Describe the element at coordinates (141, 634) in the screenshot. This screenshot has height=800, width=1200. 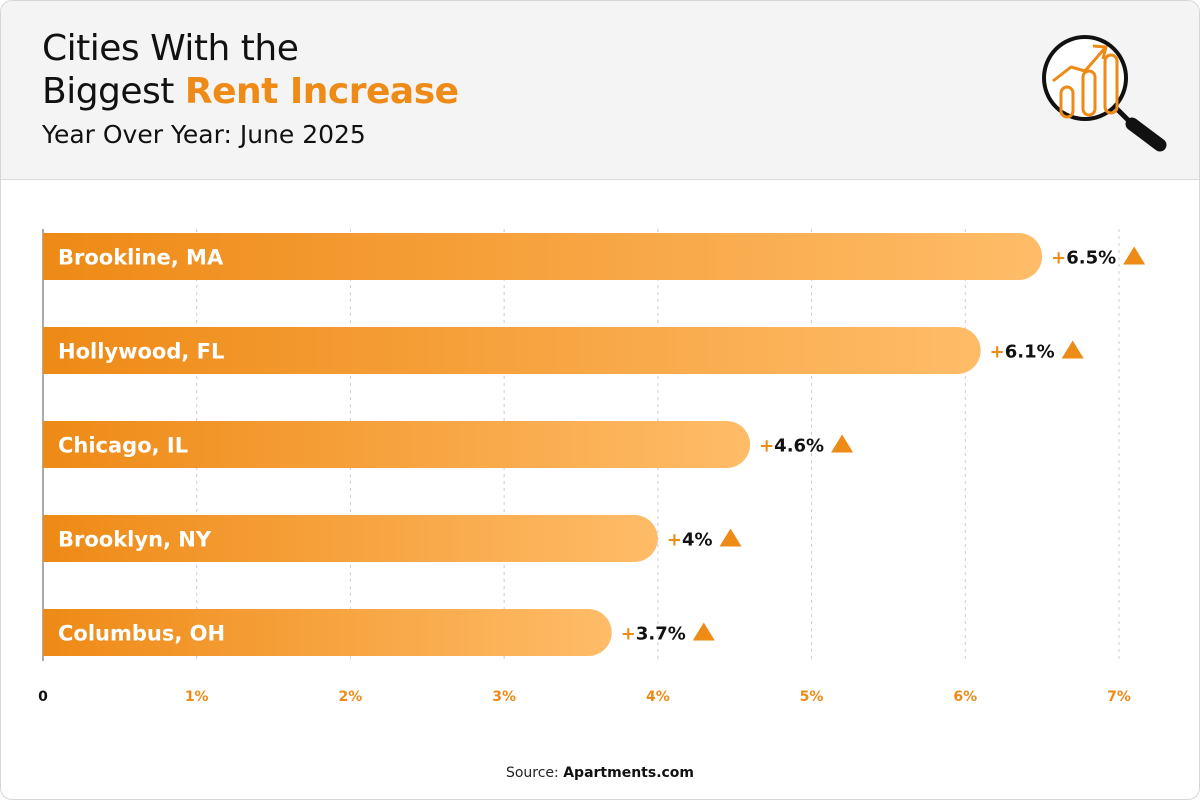
I see `category-label: Columbus, OH` at that location.